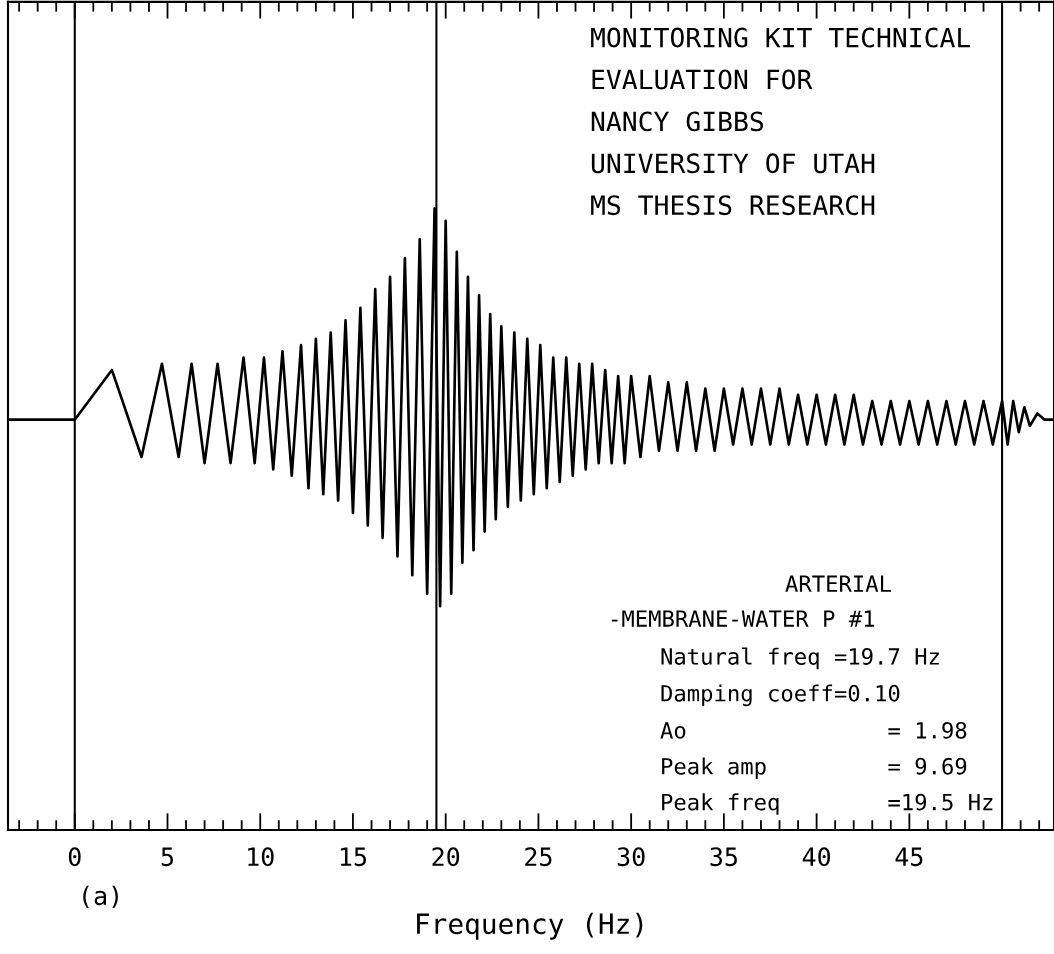 Image resolution: width=1054 pixels, height=954 pixels. I want to click on annotation: Peak freq =19.5 Hz, so click(827, 804).